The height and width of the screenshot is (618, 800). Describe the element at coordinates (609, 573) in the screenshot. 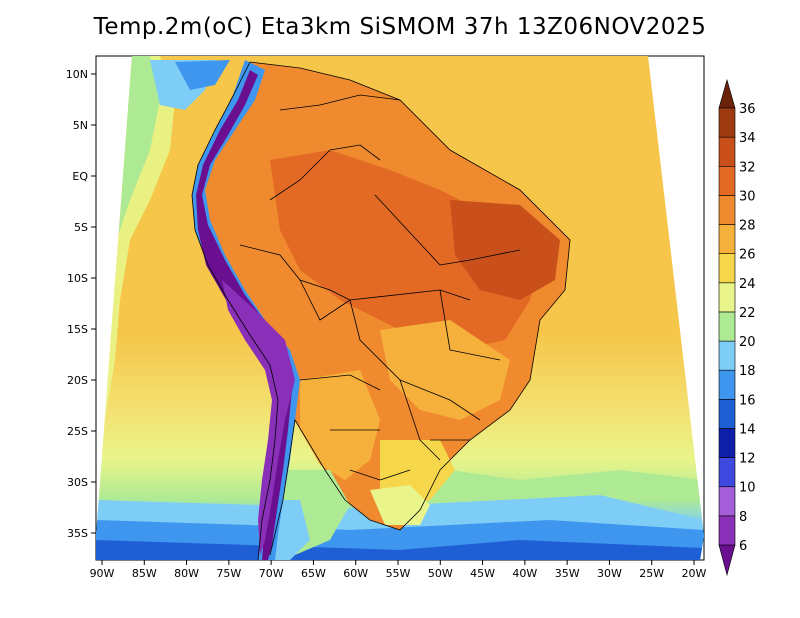

I see `lon-tick-label: 30W` at that location.